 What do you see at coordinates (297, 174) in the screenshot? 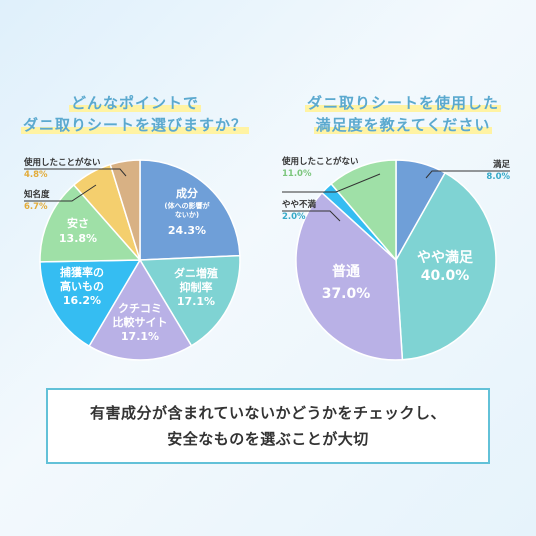
I see `right-pie-slice-value: 11.0%` at bounding box center [297, 174].